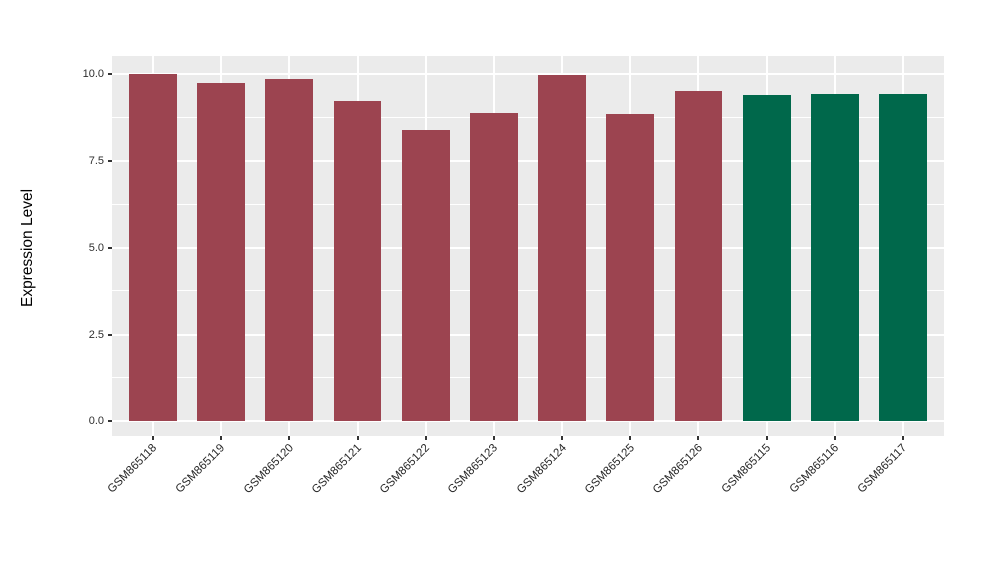 The height and width of the screenshot is (580, 1000). I want to click on x-tick-label-GSM865125: GSM865125, so click(609, 469).